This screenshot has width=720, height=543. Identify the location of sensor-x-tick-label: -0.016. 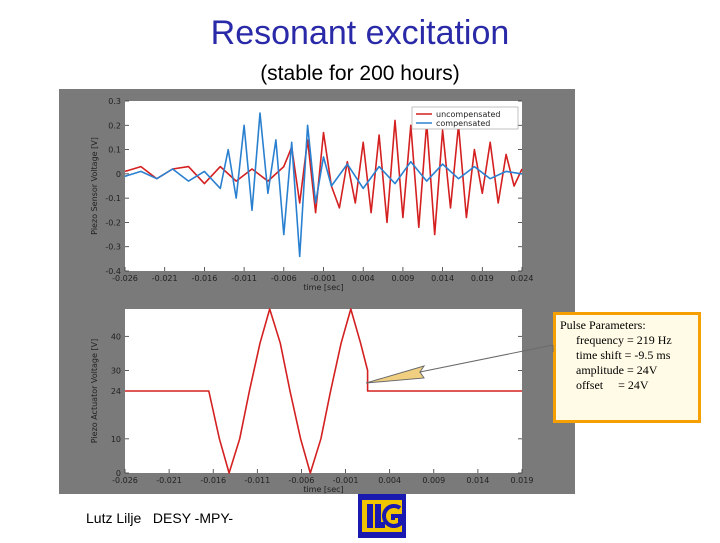
(205, 278).